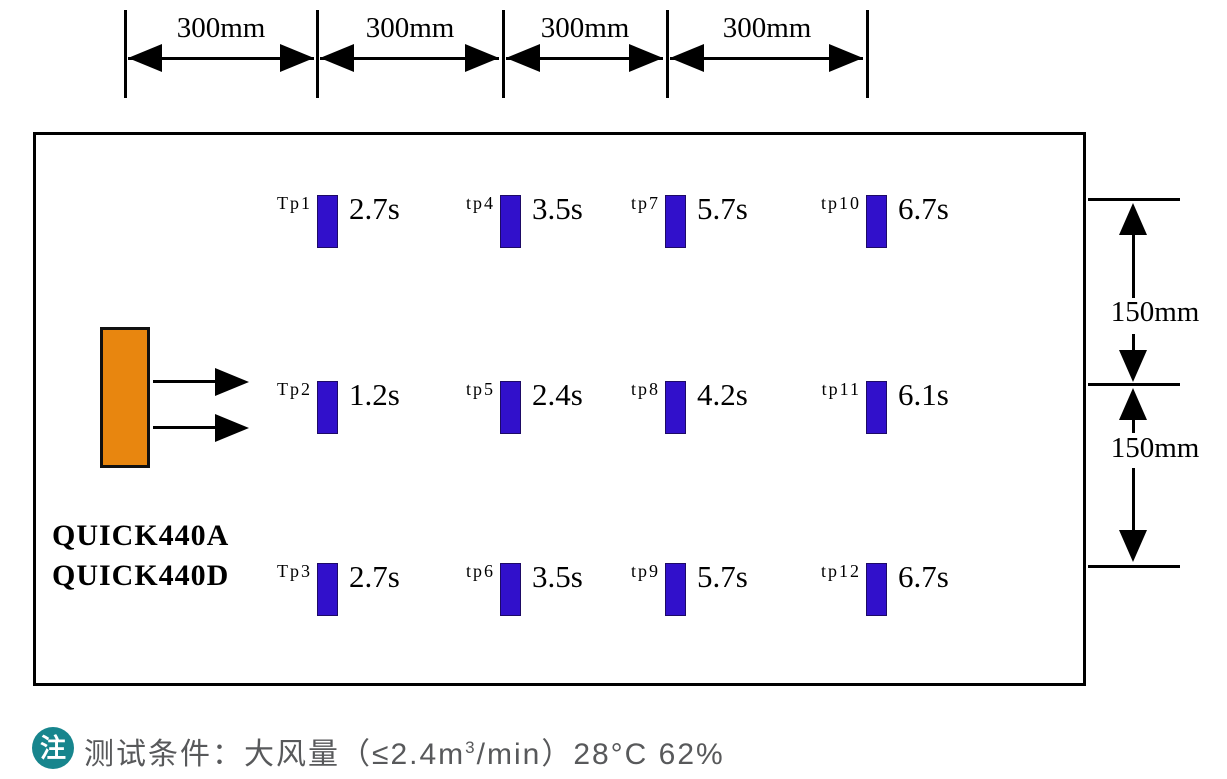 This screenshot has height=779, width=1227. What do you see at coordinates (557, 394) in the screenshot?
I see `test-point-value: 2.4s` at bounding box center [557, 394].